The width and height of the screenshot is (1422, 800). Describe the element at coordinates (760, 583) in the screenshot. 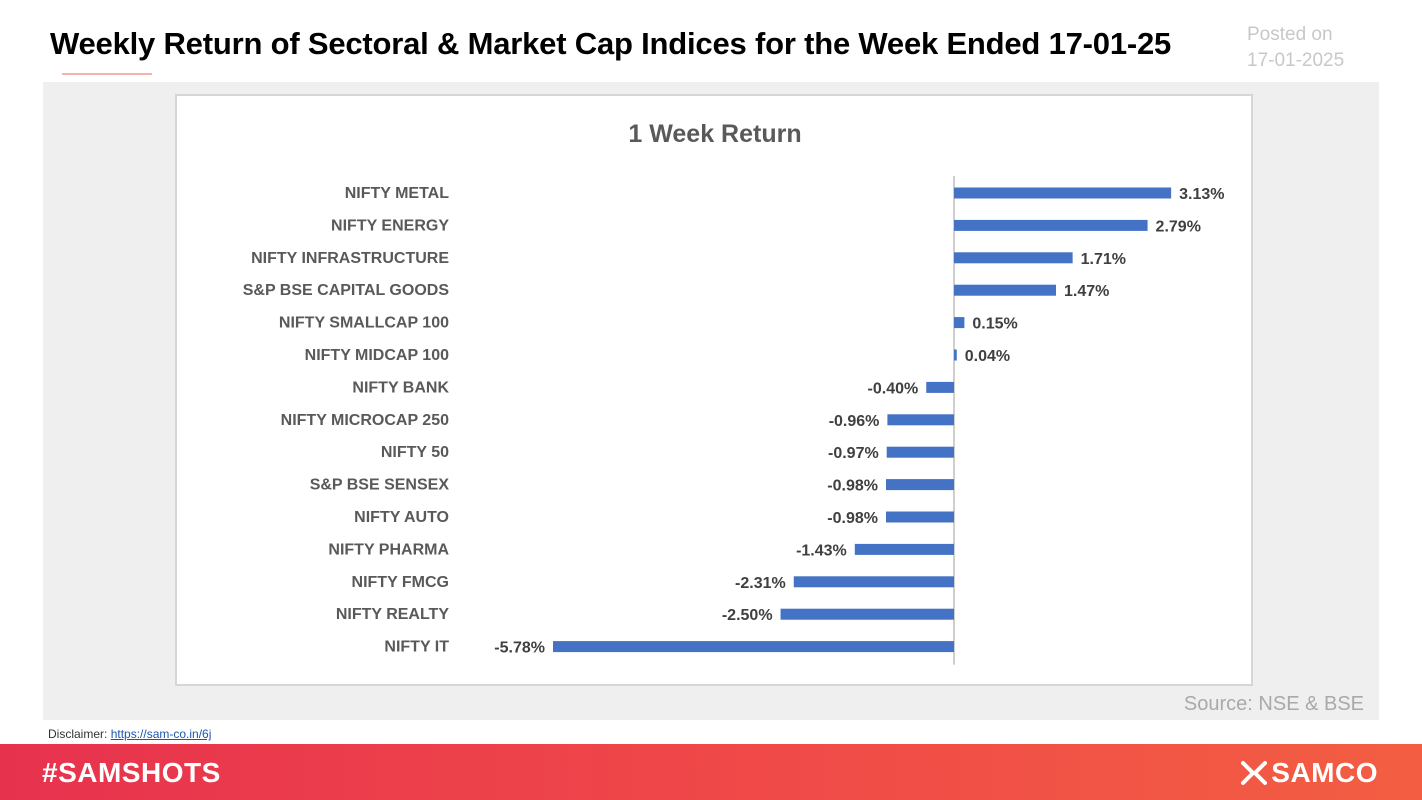

I see `data-label: -2.31%` at that location.